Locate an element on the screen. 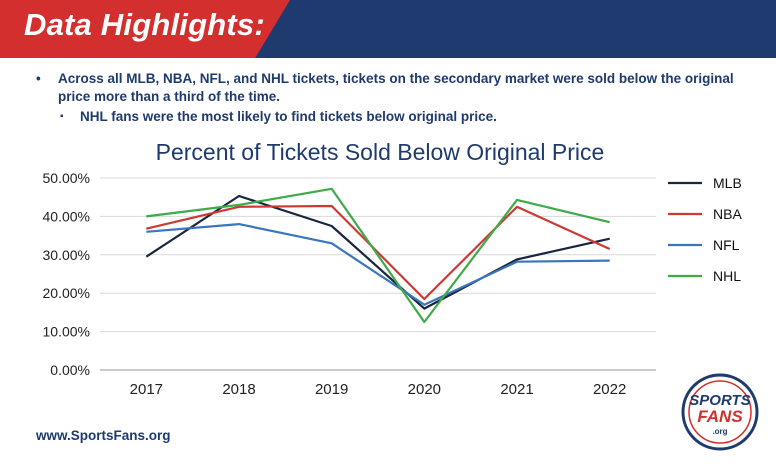 The image size is (776, 470). x-tick-label: 2021 is located at coordinates (516, 389).